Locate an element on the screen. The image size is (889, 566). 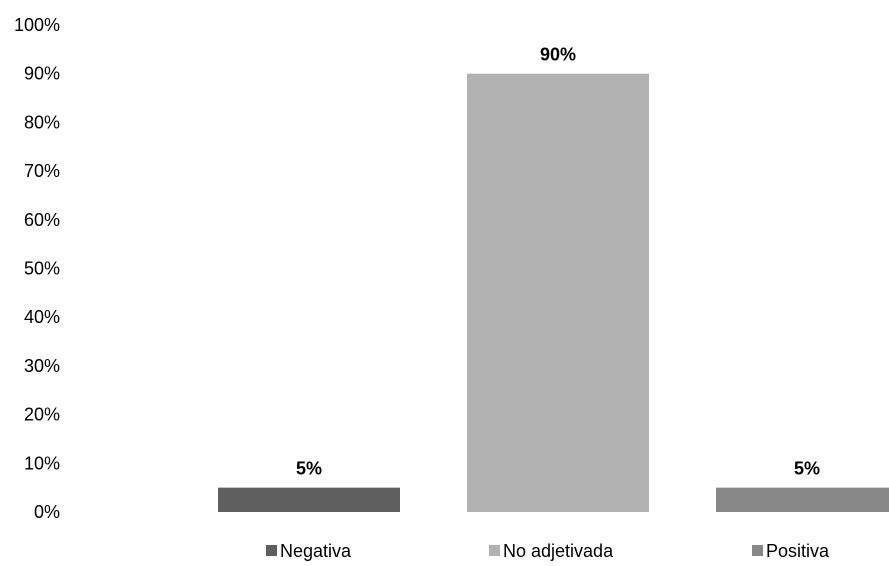
data-label: 90% is located at coordinates (558, 55).